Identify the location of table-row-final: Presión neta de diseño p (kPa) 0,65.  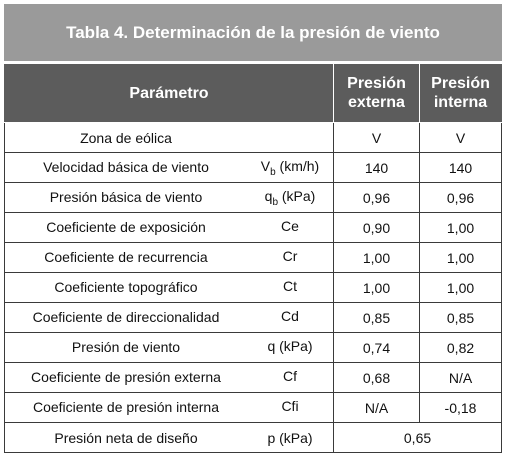
(253, 437).